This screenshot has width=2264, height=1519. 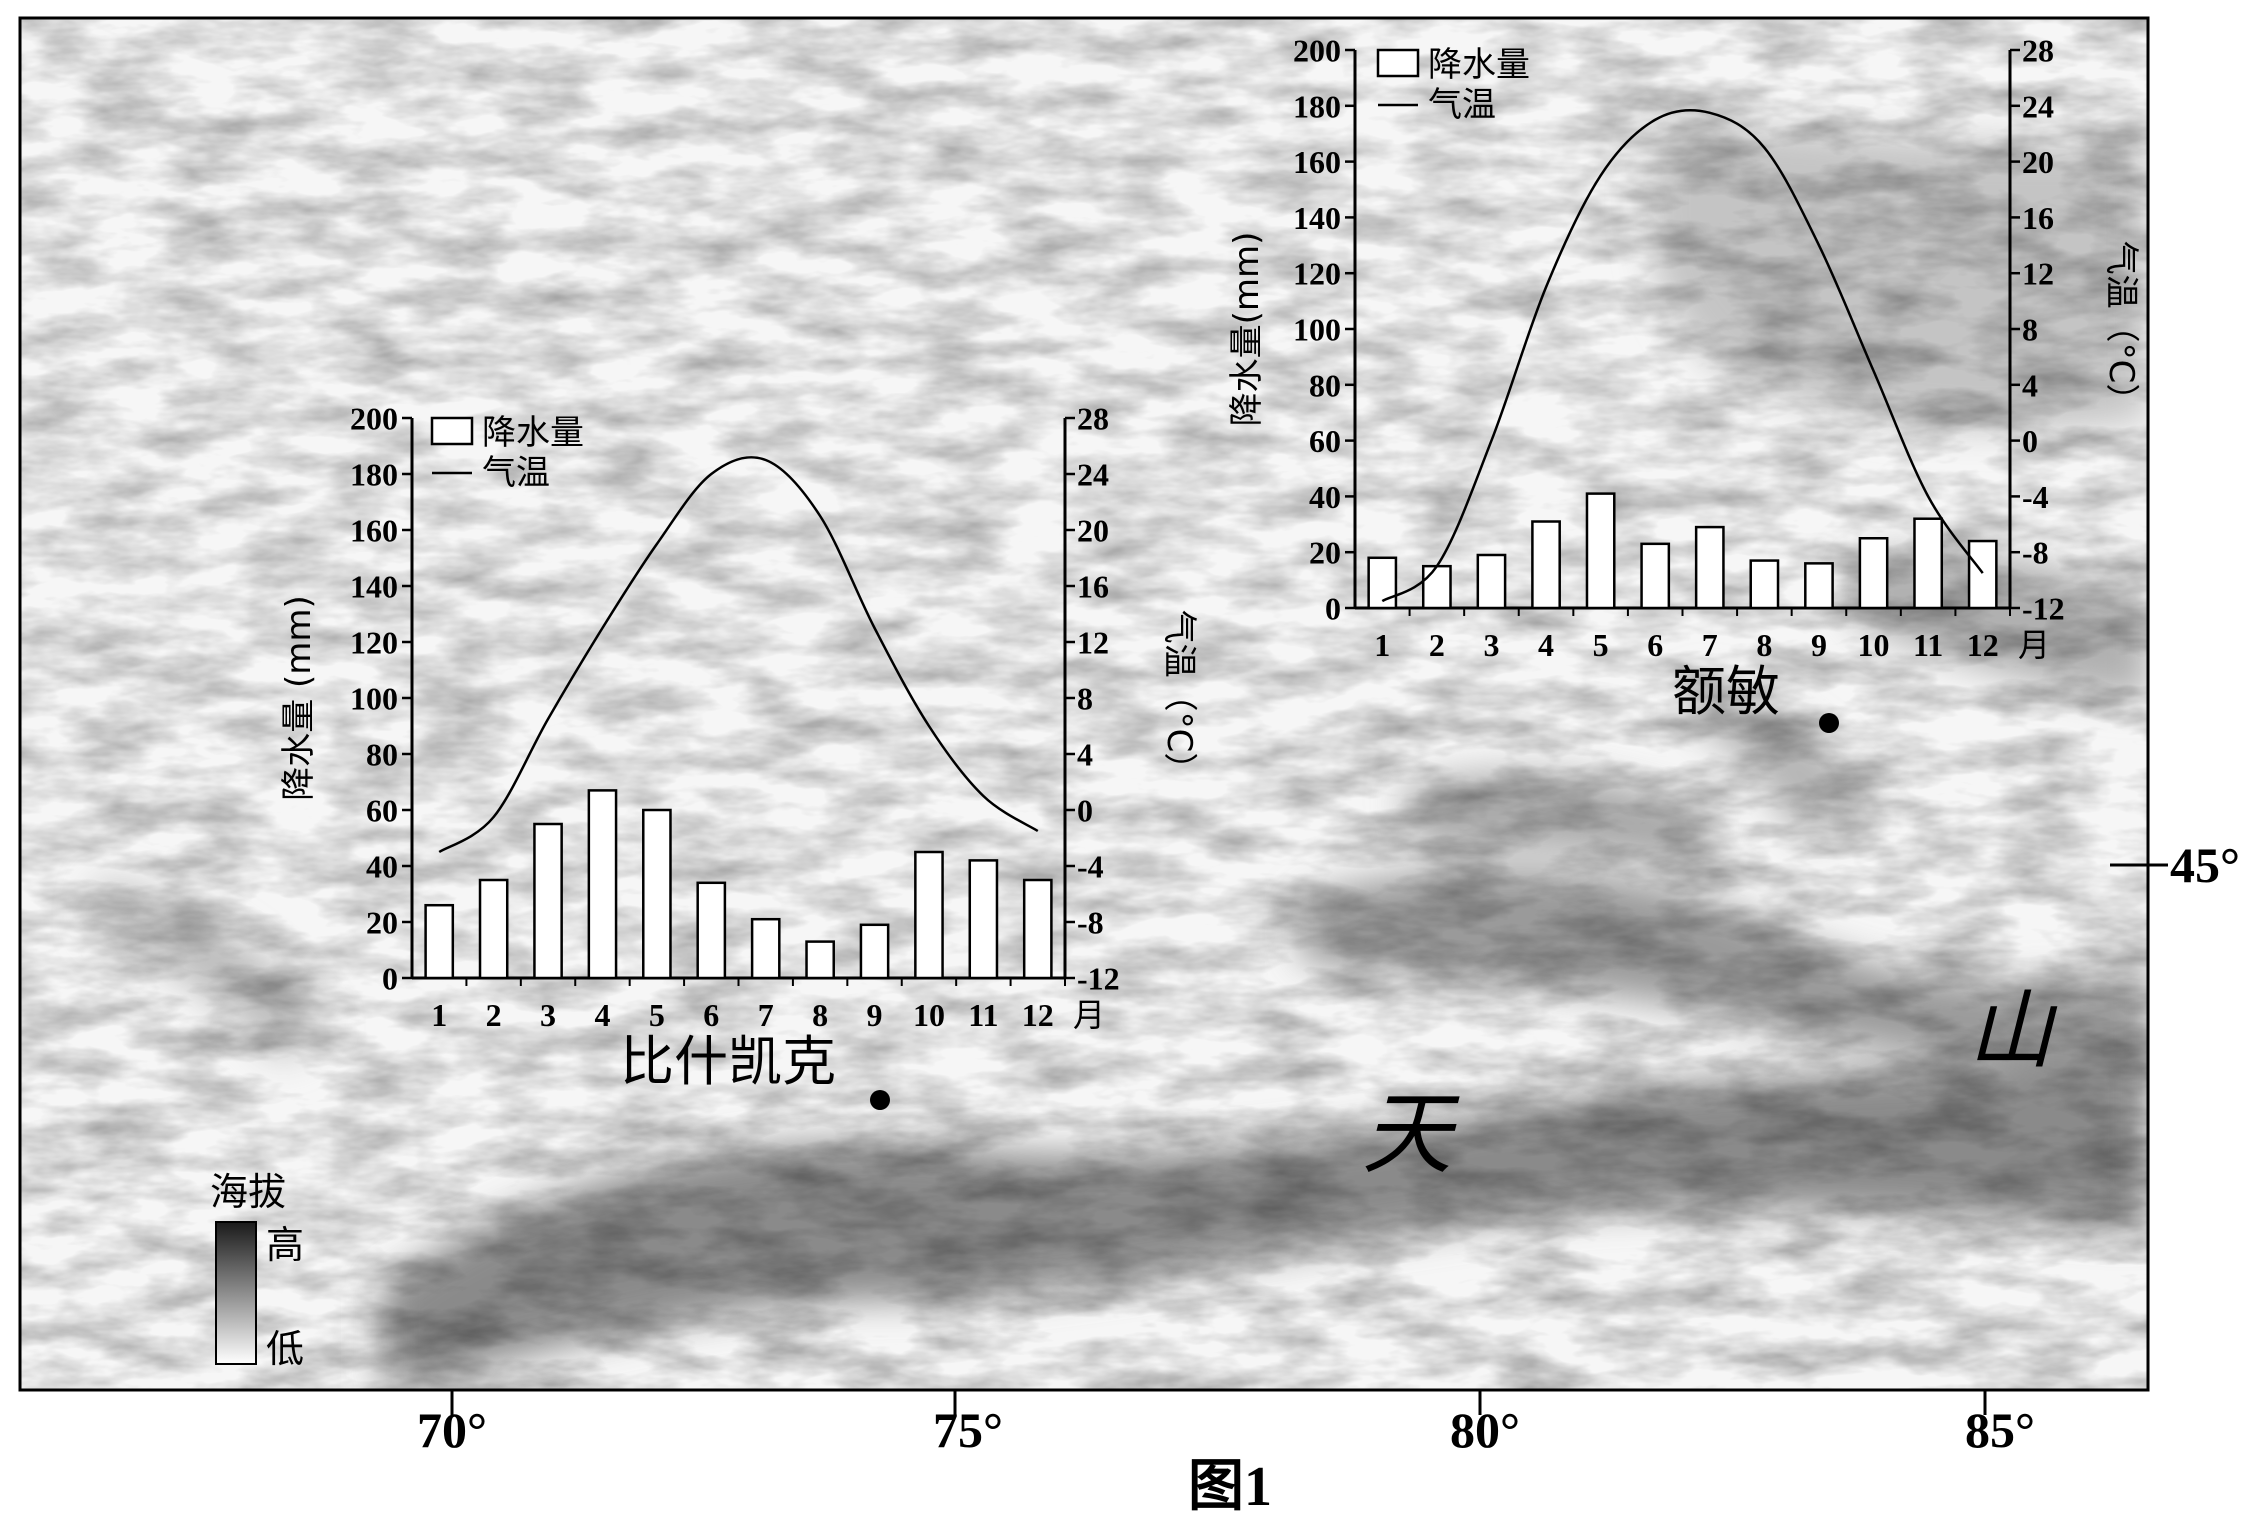 What do you see at coordinates (2030, 385) in the screenshot?
I see `y2-tick-label: 4` at bounding box center [2030, 385].